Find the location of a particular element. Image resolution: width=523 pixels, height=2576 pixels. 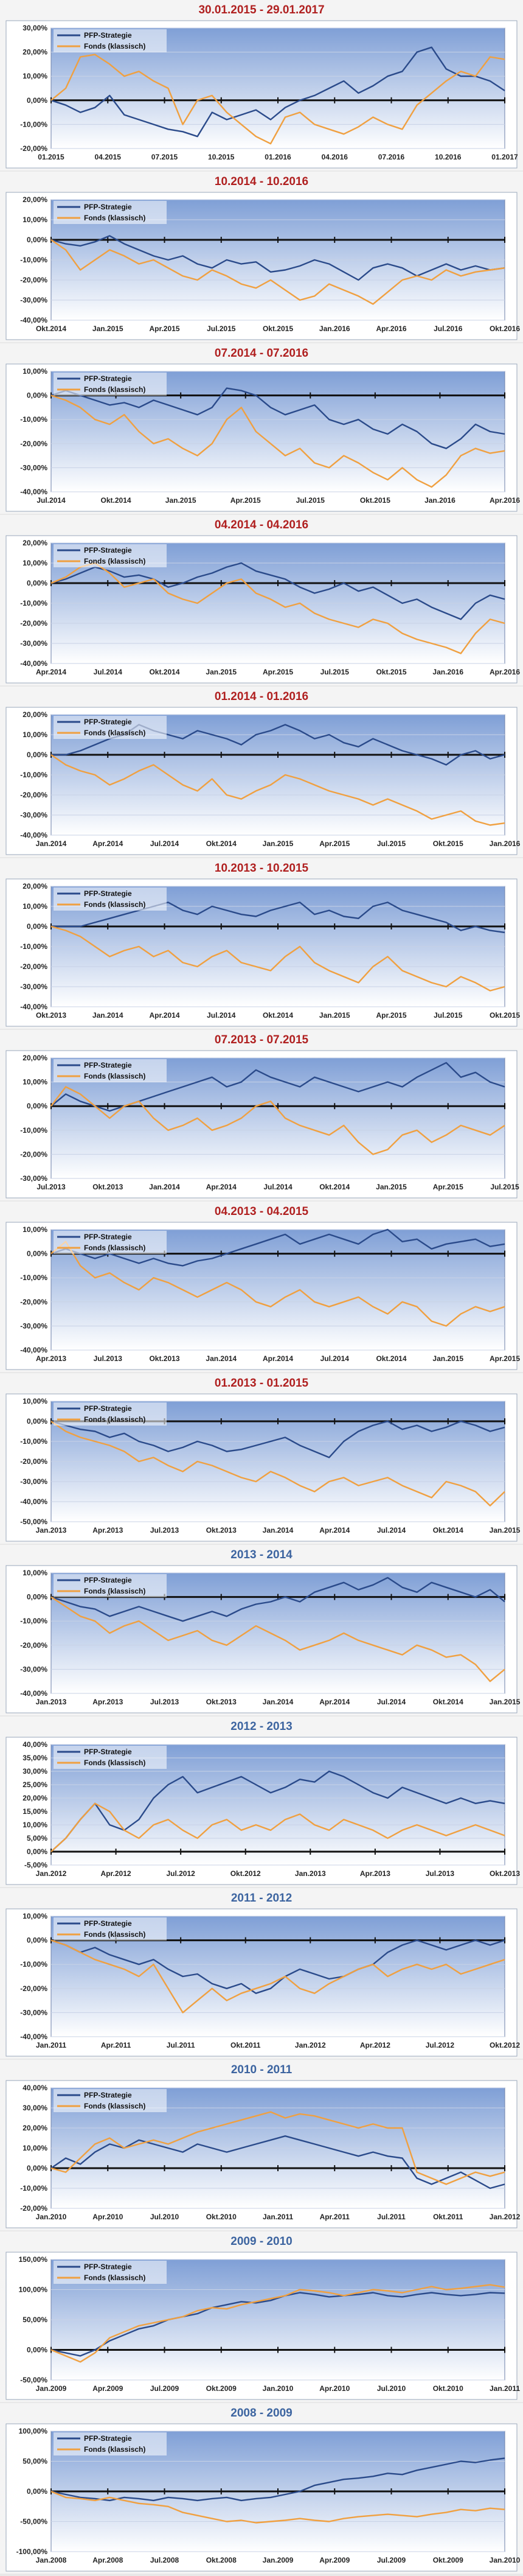

x-tick-label: Okt.2008 is located at coordinates (222, 2560).